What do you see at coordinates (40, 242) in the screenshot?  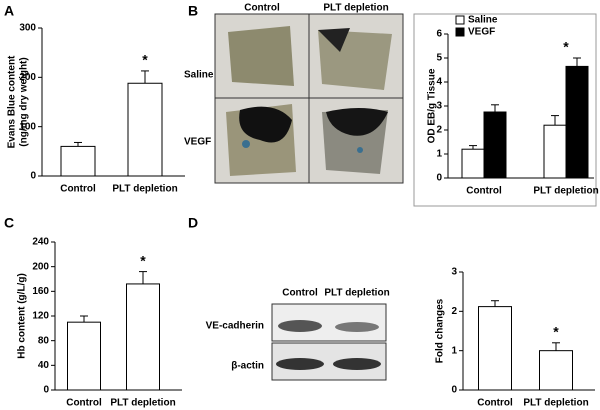 I see `y-tick-label: 240` at bounding box center [40, 242].